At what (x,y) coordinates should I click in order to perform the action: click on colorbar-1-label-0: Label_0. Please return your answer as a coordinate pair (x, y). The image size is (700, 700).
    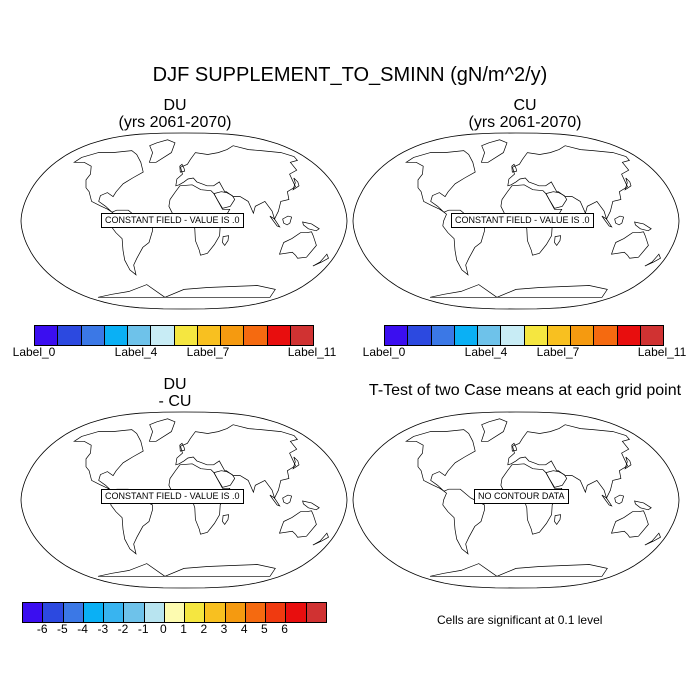
    Looking at the image, I should click on (34, 352).